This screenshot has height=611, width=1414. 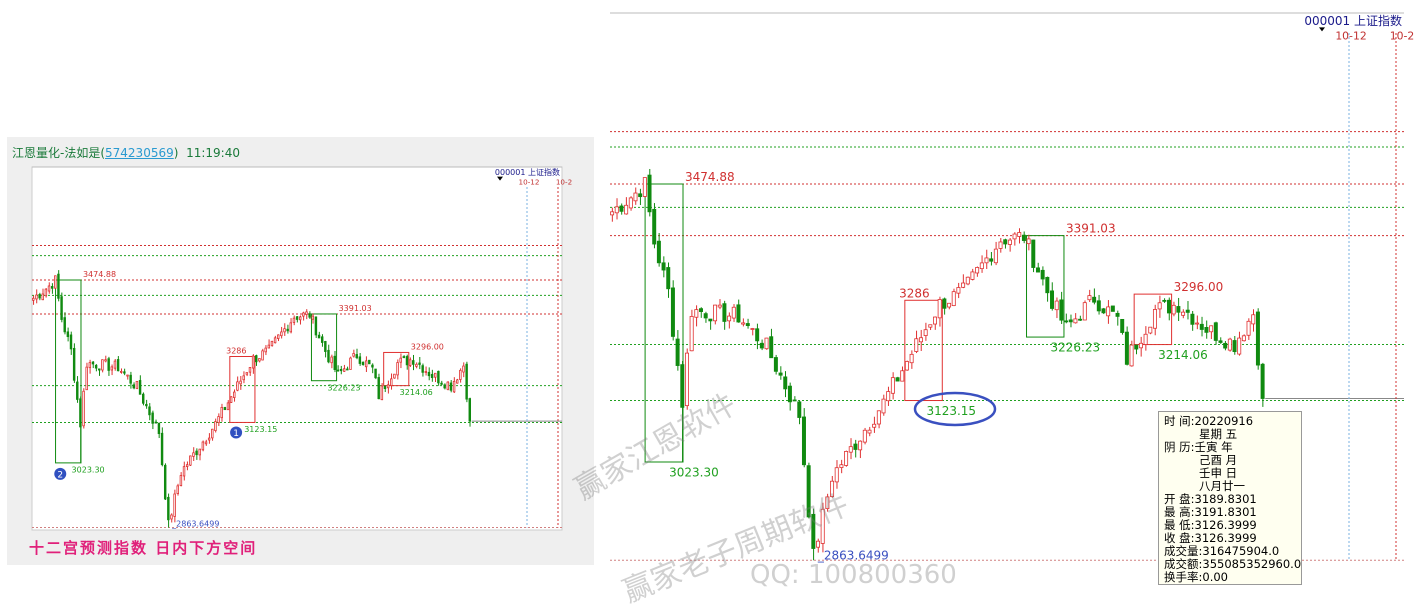 I want to click on tooltip-lunar-day: 壬申 日, so click(x=1218, y=473).